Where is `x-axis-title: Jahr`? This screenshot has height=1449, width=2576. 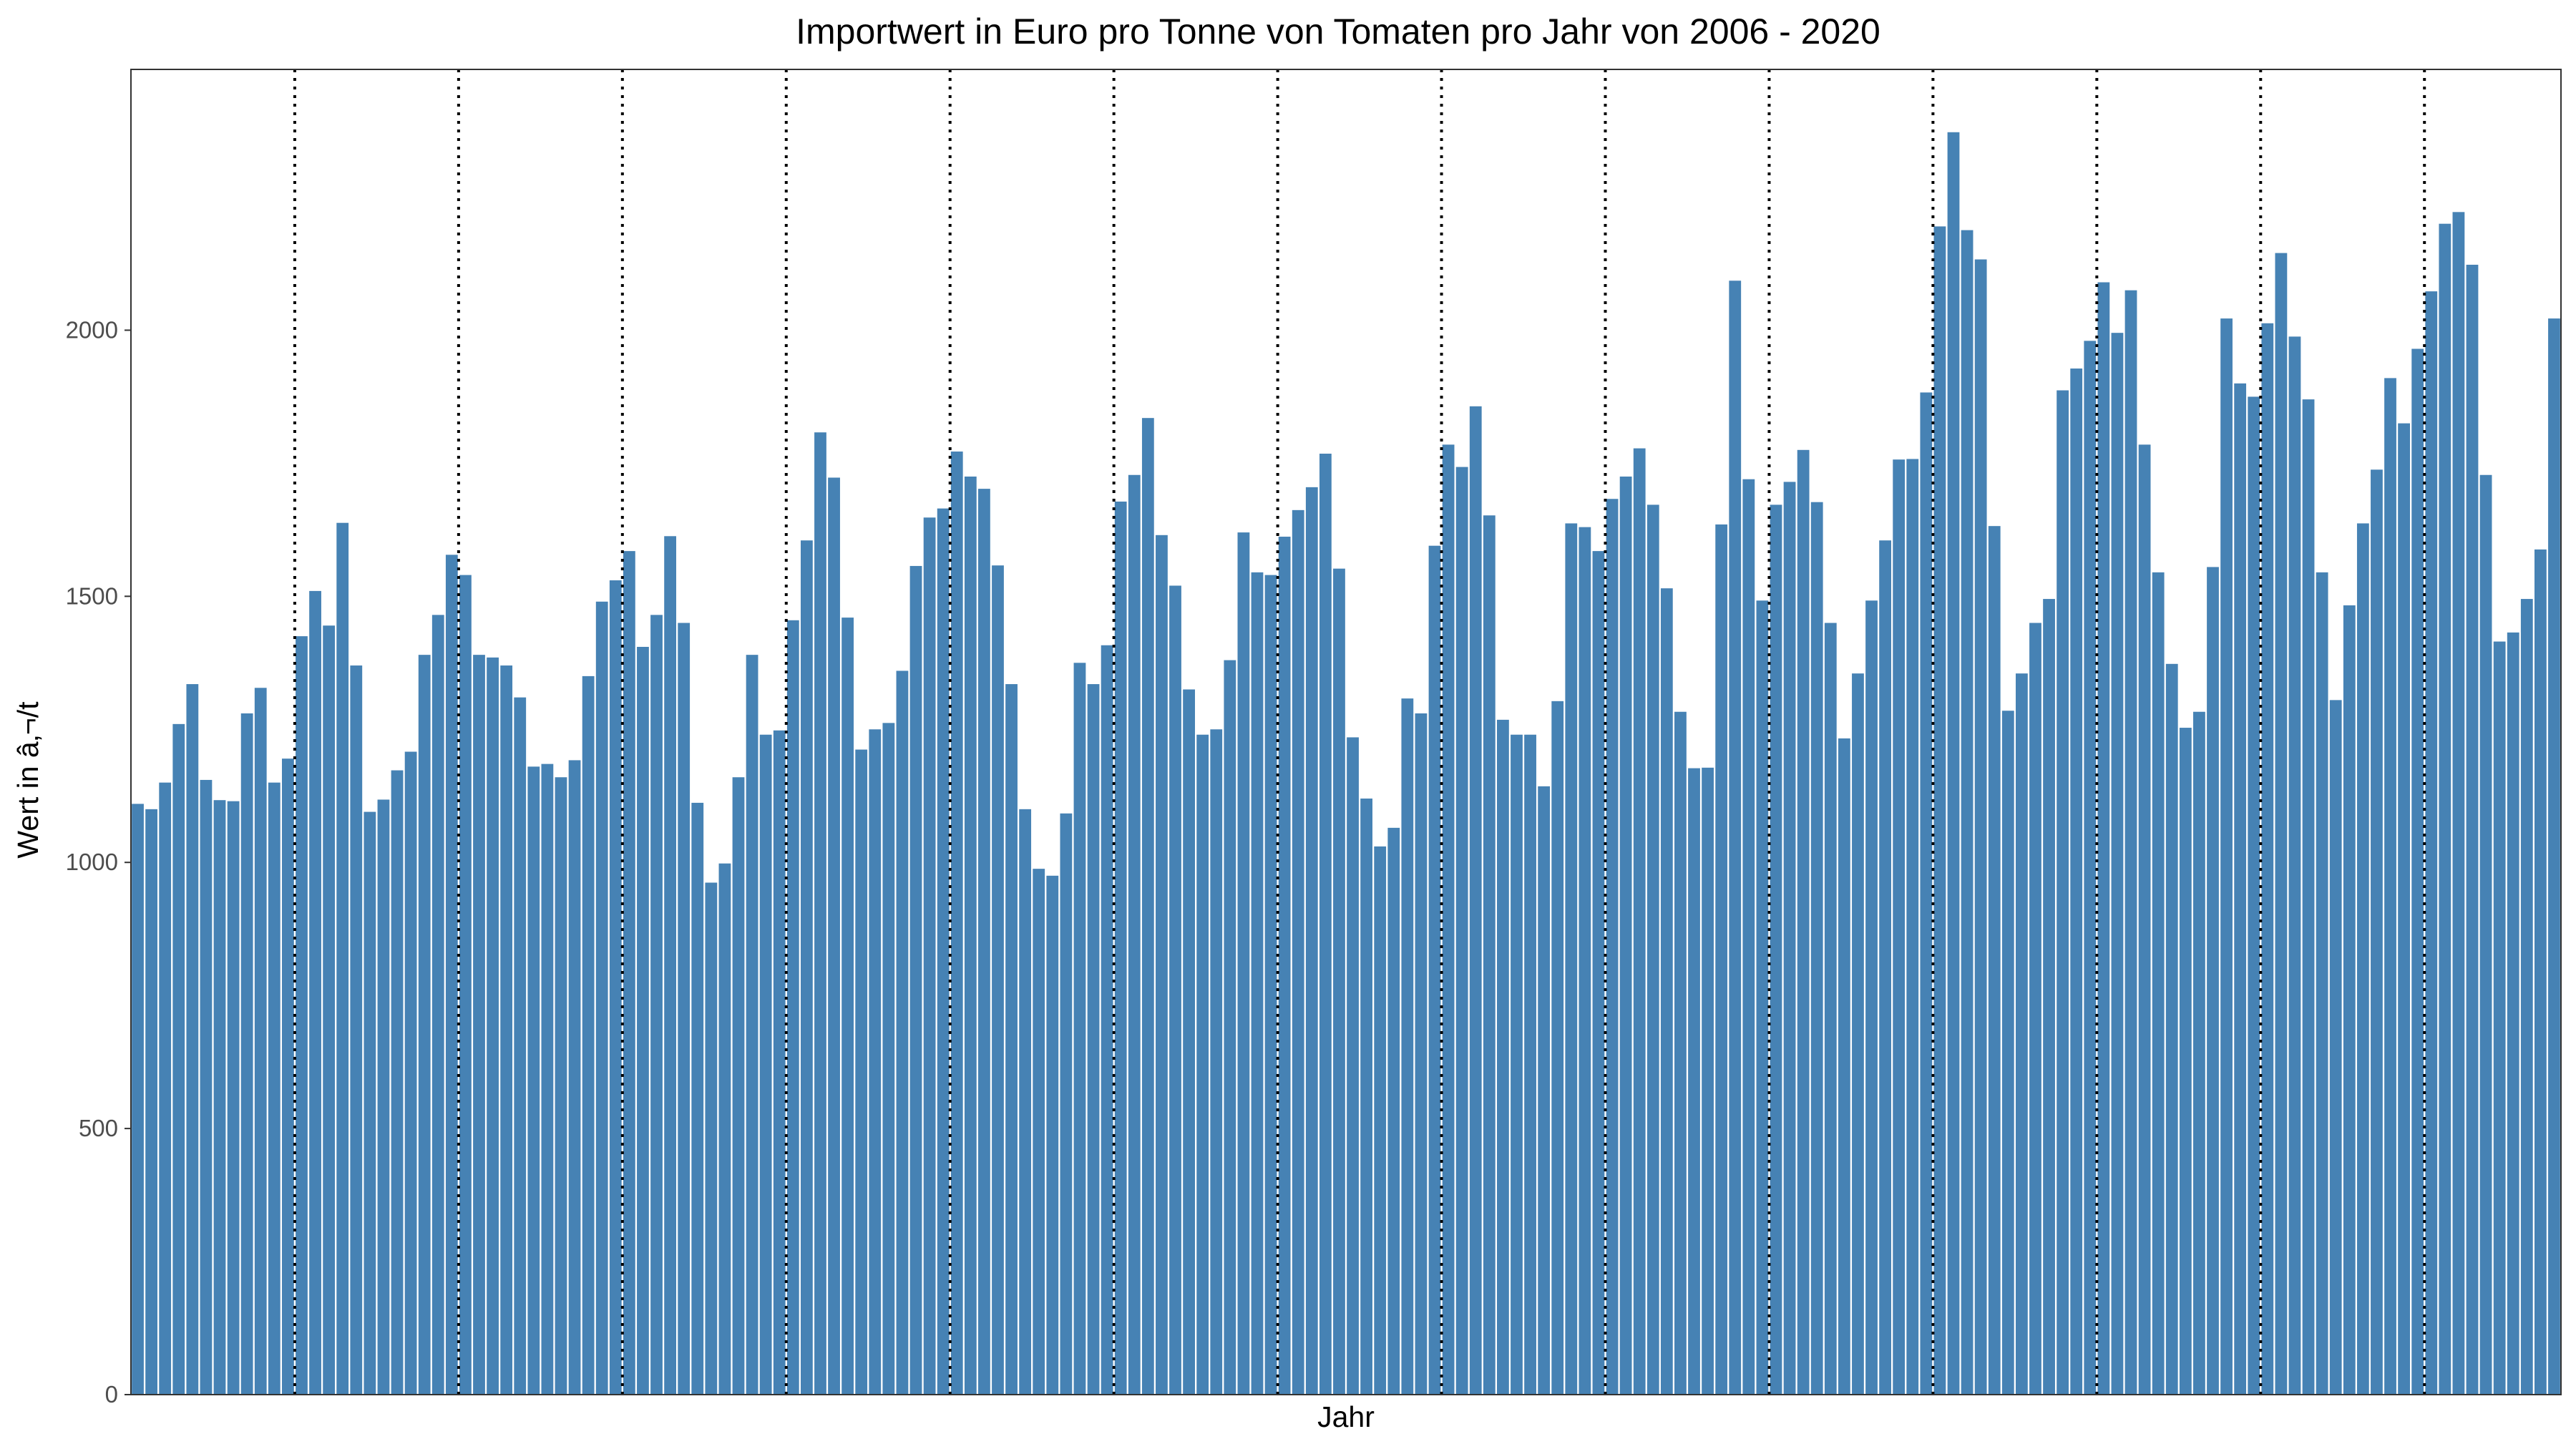
x-axis-title: Jahr is located at coordinates (1346, 1416).